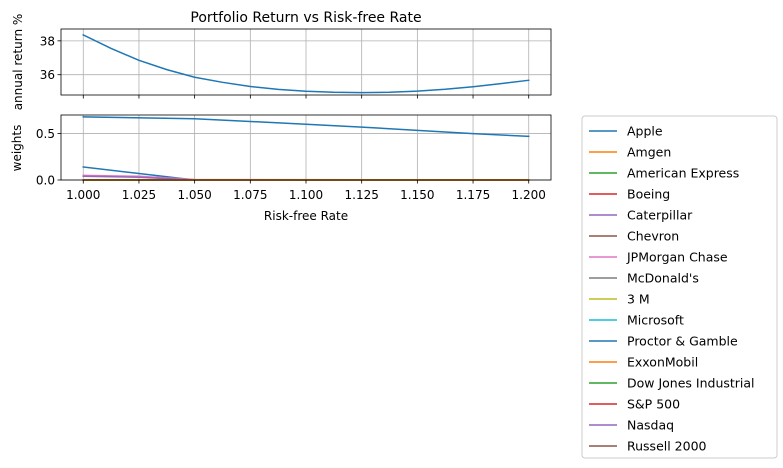 The width and height of the screenshot is (783, 468). I want to click on weights-x-tick-label: 1.175, so click(473, 195).